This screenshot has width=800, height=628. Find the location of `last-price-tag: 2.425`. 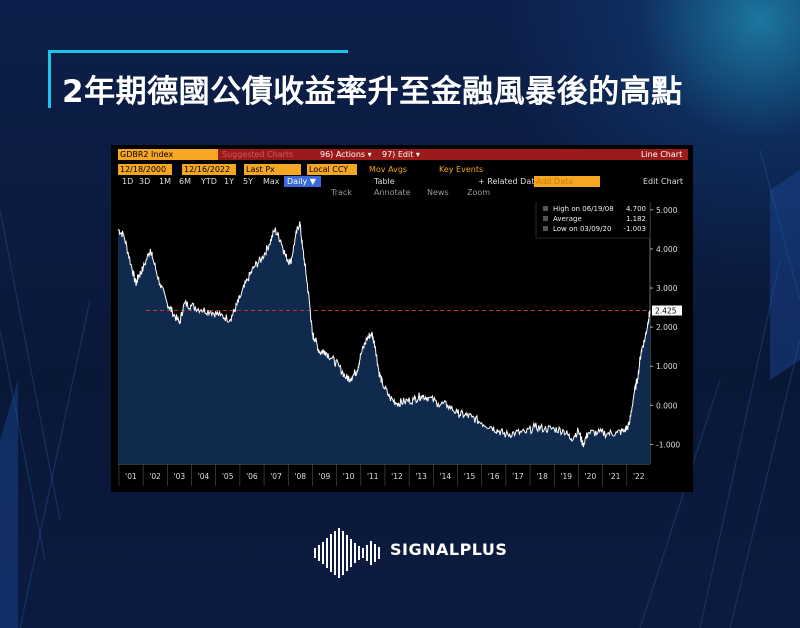

last-price-tag: 2.425 is located at coordinates (667, 310).